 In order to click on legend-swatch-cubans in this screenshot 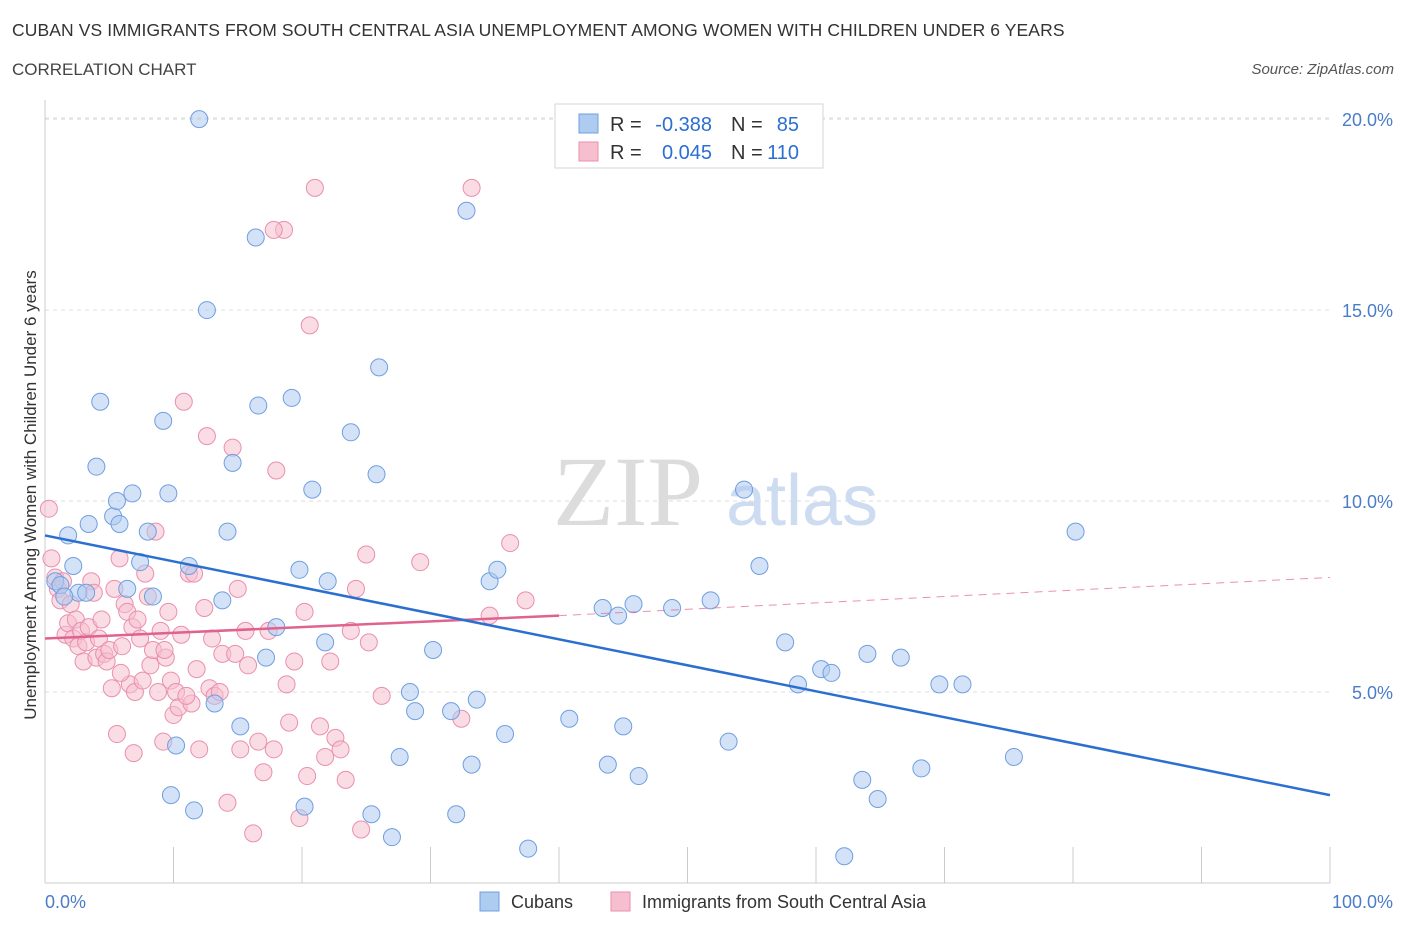, I will do `click(489, 901)`.